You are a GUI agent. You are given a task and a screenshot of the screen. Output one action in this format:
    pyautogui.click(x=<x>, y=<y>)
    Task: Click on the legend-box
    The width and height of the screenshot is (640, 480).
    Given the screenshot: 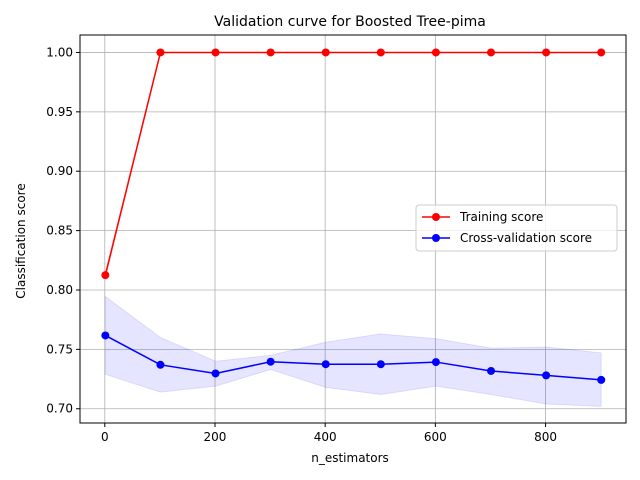 What is the action you would take?
    pyautogui.click(x=516, y=228)
    